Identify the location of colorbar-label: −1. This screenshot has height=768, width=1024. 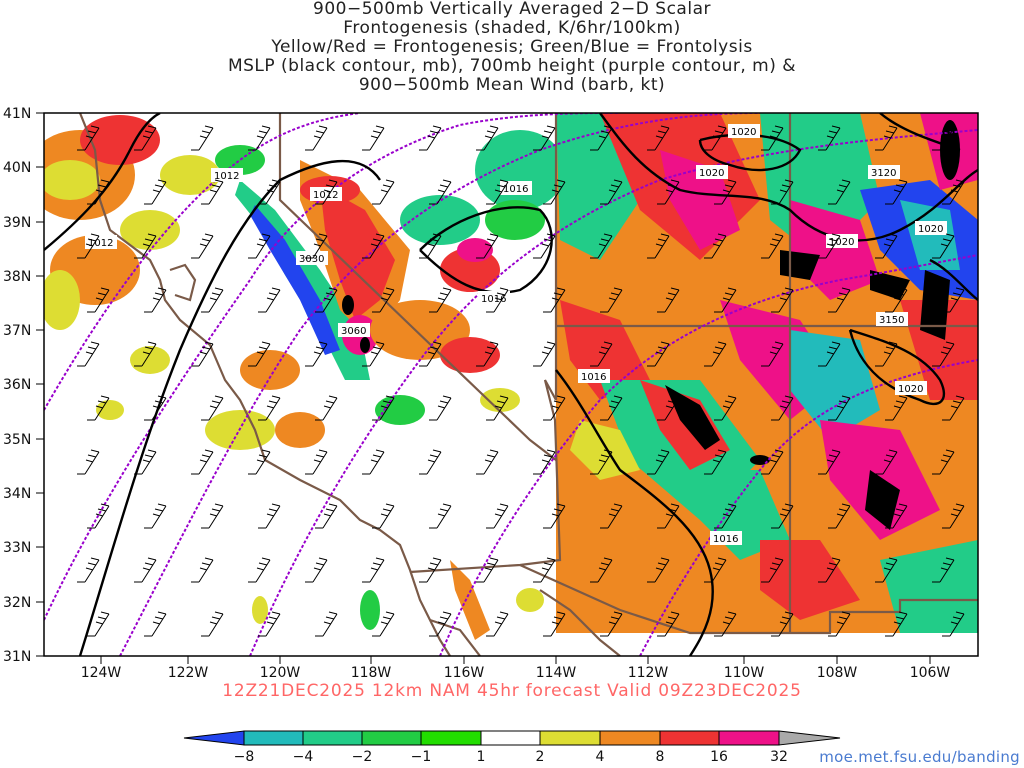
(421, 757).